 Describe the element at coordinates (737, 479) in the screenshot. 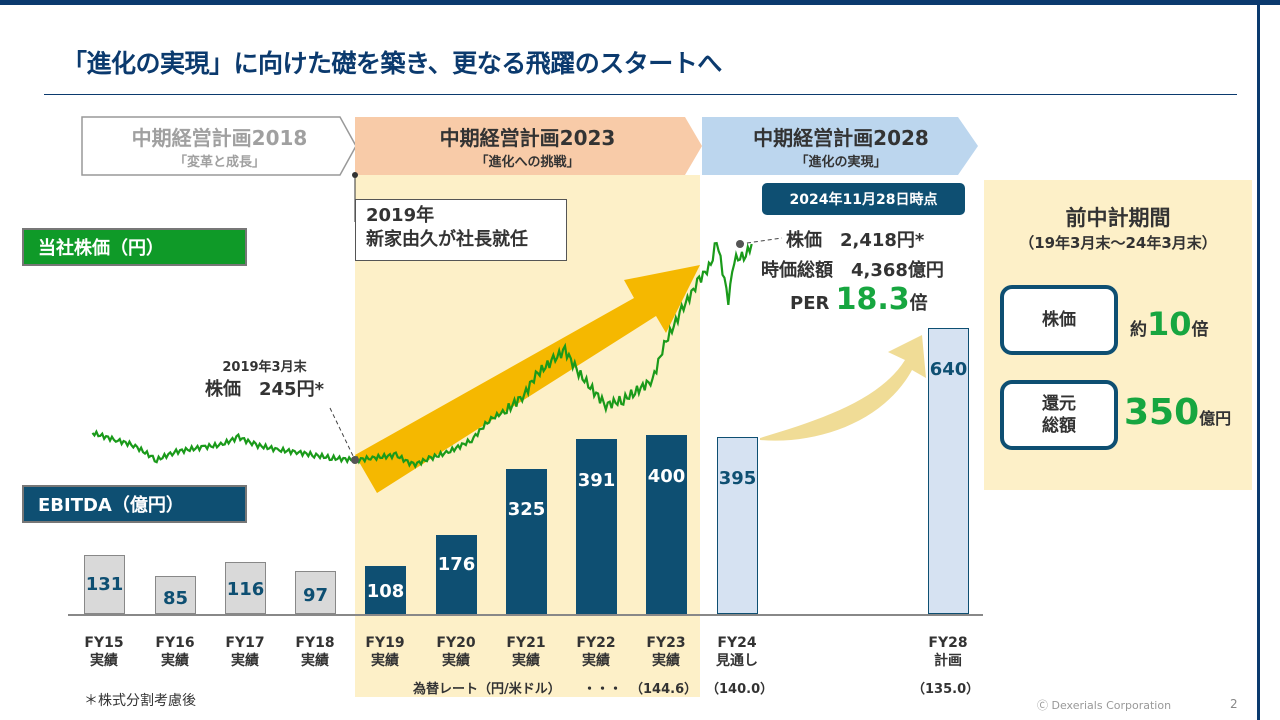

I see `ebitda-value-label: 395` at that location.